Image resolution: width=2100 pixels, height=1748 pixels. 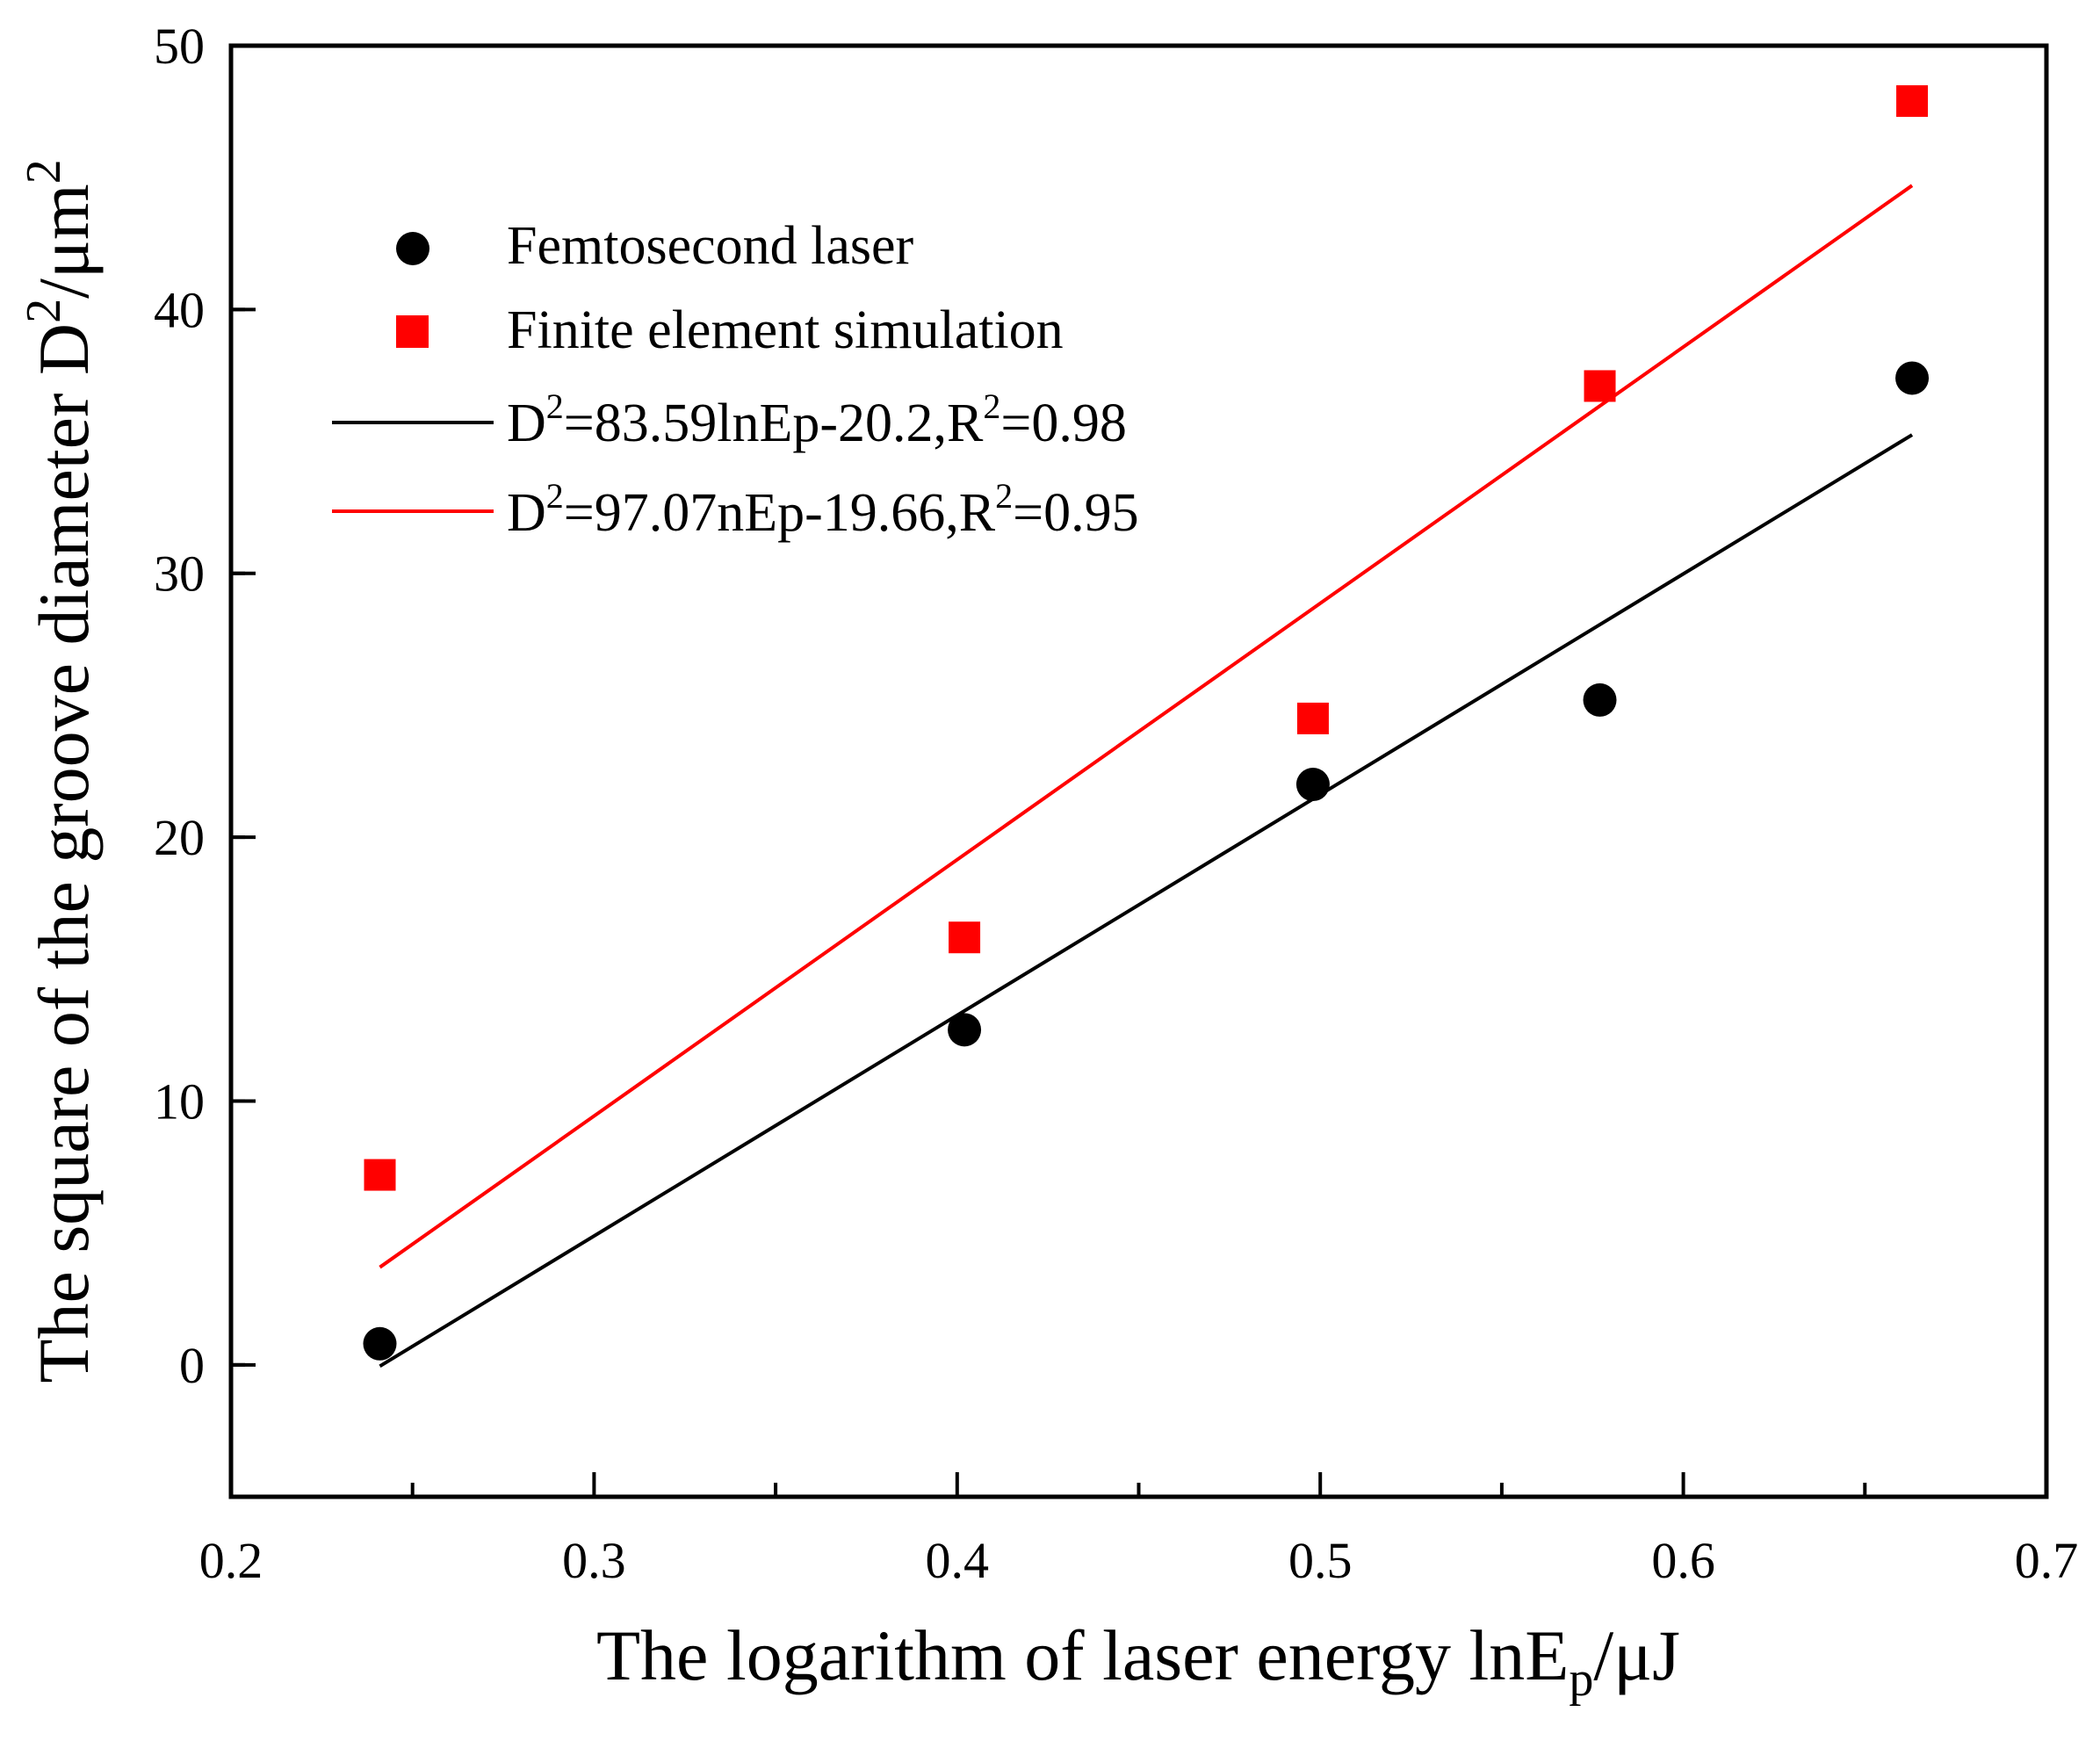 What do you see at coordinates (710, 246) in the screenshot?
I see `legend-label-femtosecond: Femtosecond laser` at bounding box center [710, 246].